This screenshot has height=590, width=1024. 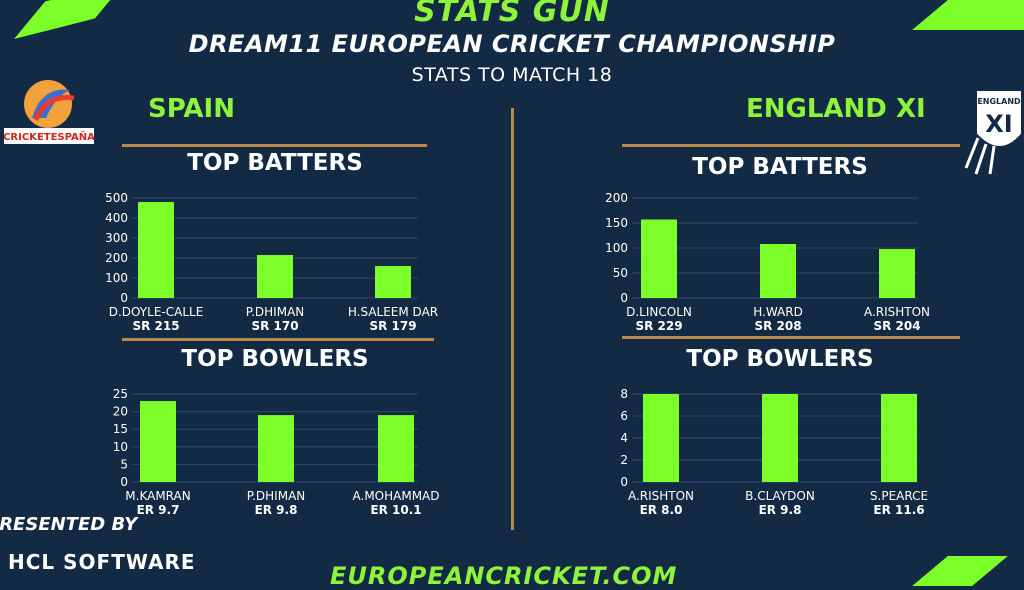 I want to click on page-subtitle: STATS TO MATCH 18, so click(x=512, y=75).